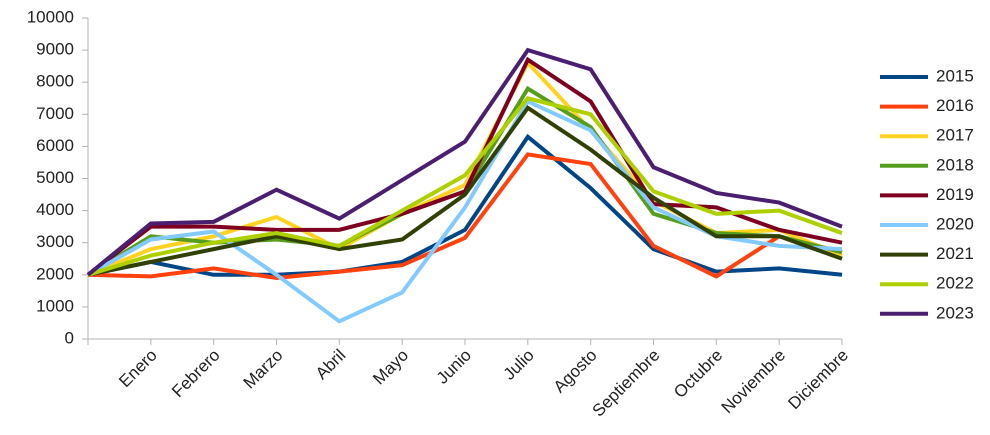 Image resolution: width=990 pixels, height=435 pixels. What do you see at coordinates (519, 365) in the screenshot?
I see `x-tick-label: Julio` at bounding box center [519, 365].